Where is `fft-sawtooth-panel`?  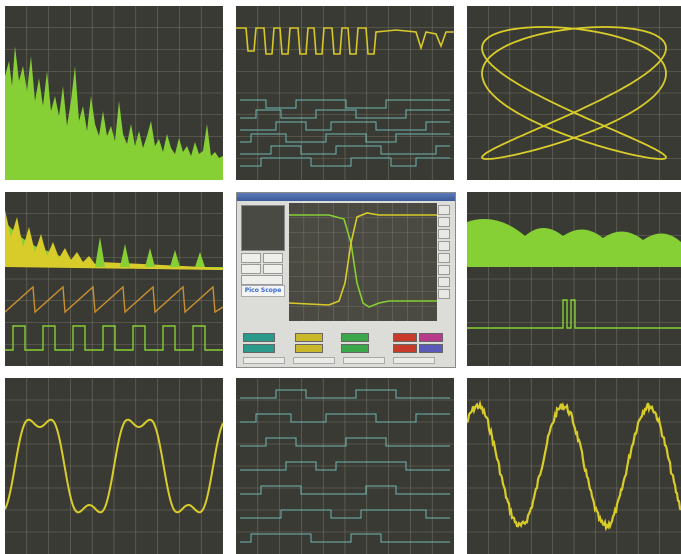
fft-sawtooth-panel is located at coordinates (114, 279).